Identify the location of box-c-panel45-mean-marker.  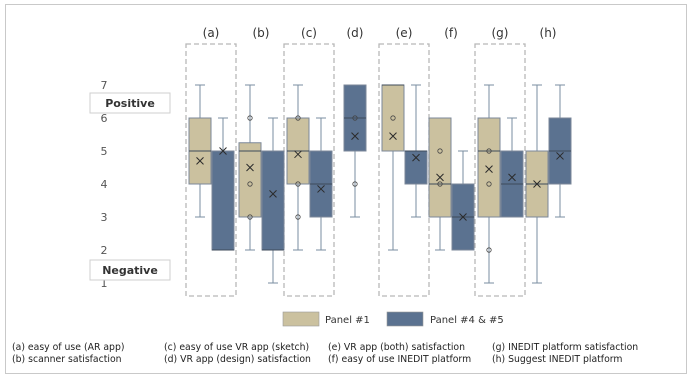
(321, 189).